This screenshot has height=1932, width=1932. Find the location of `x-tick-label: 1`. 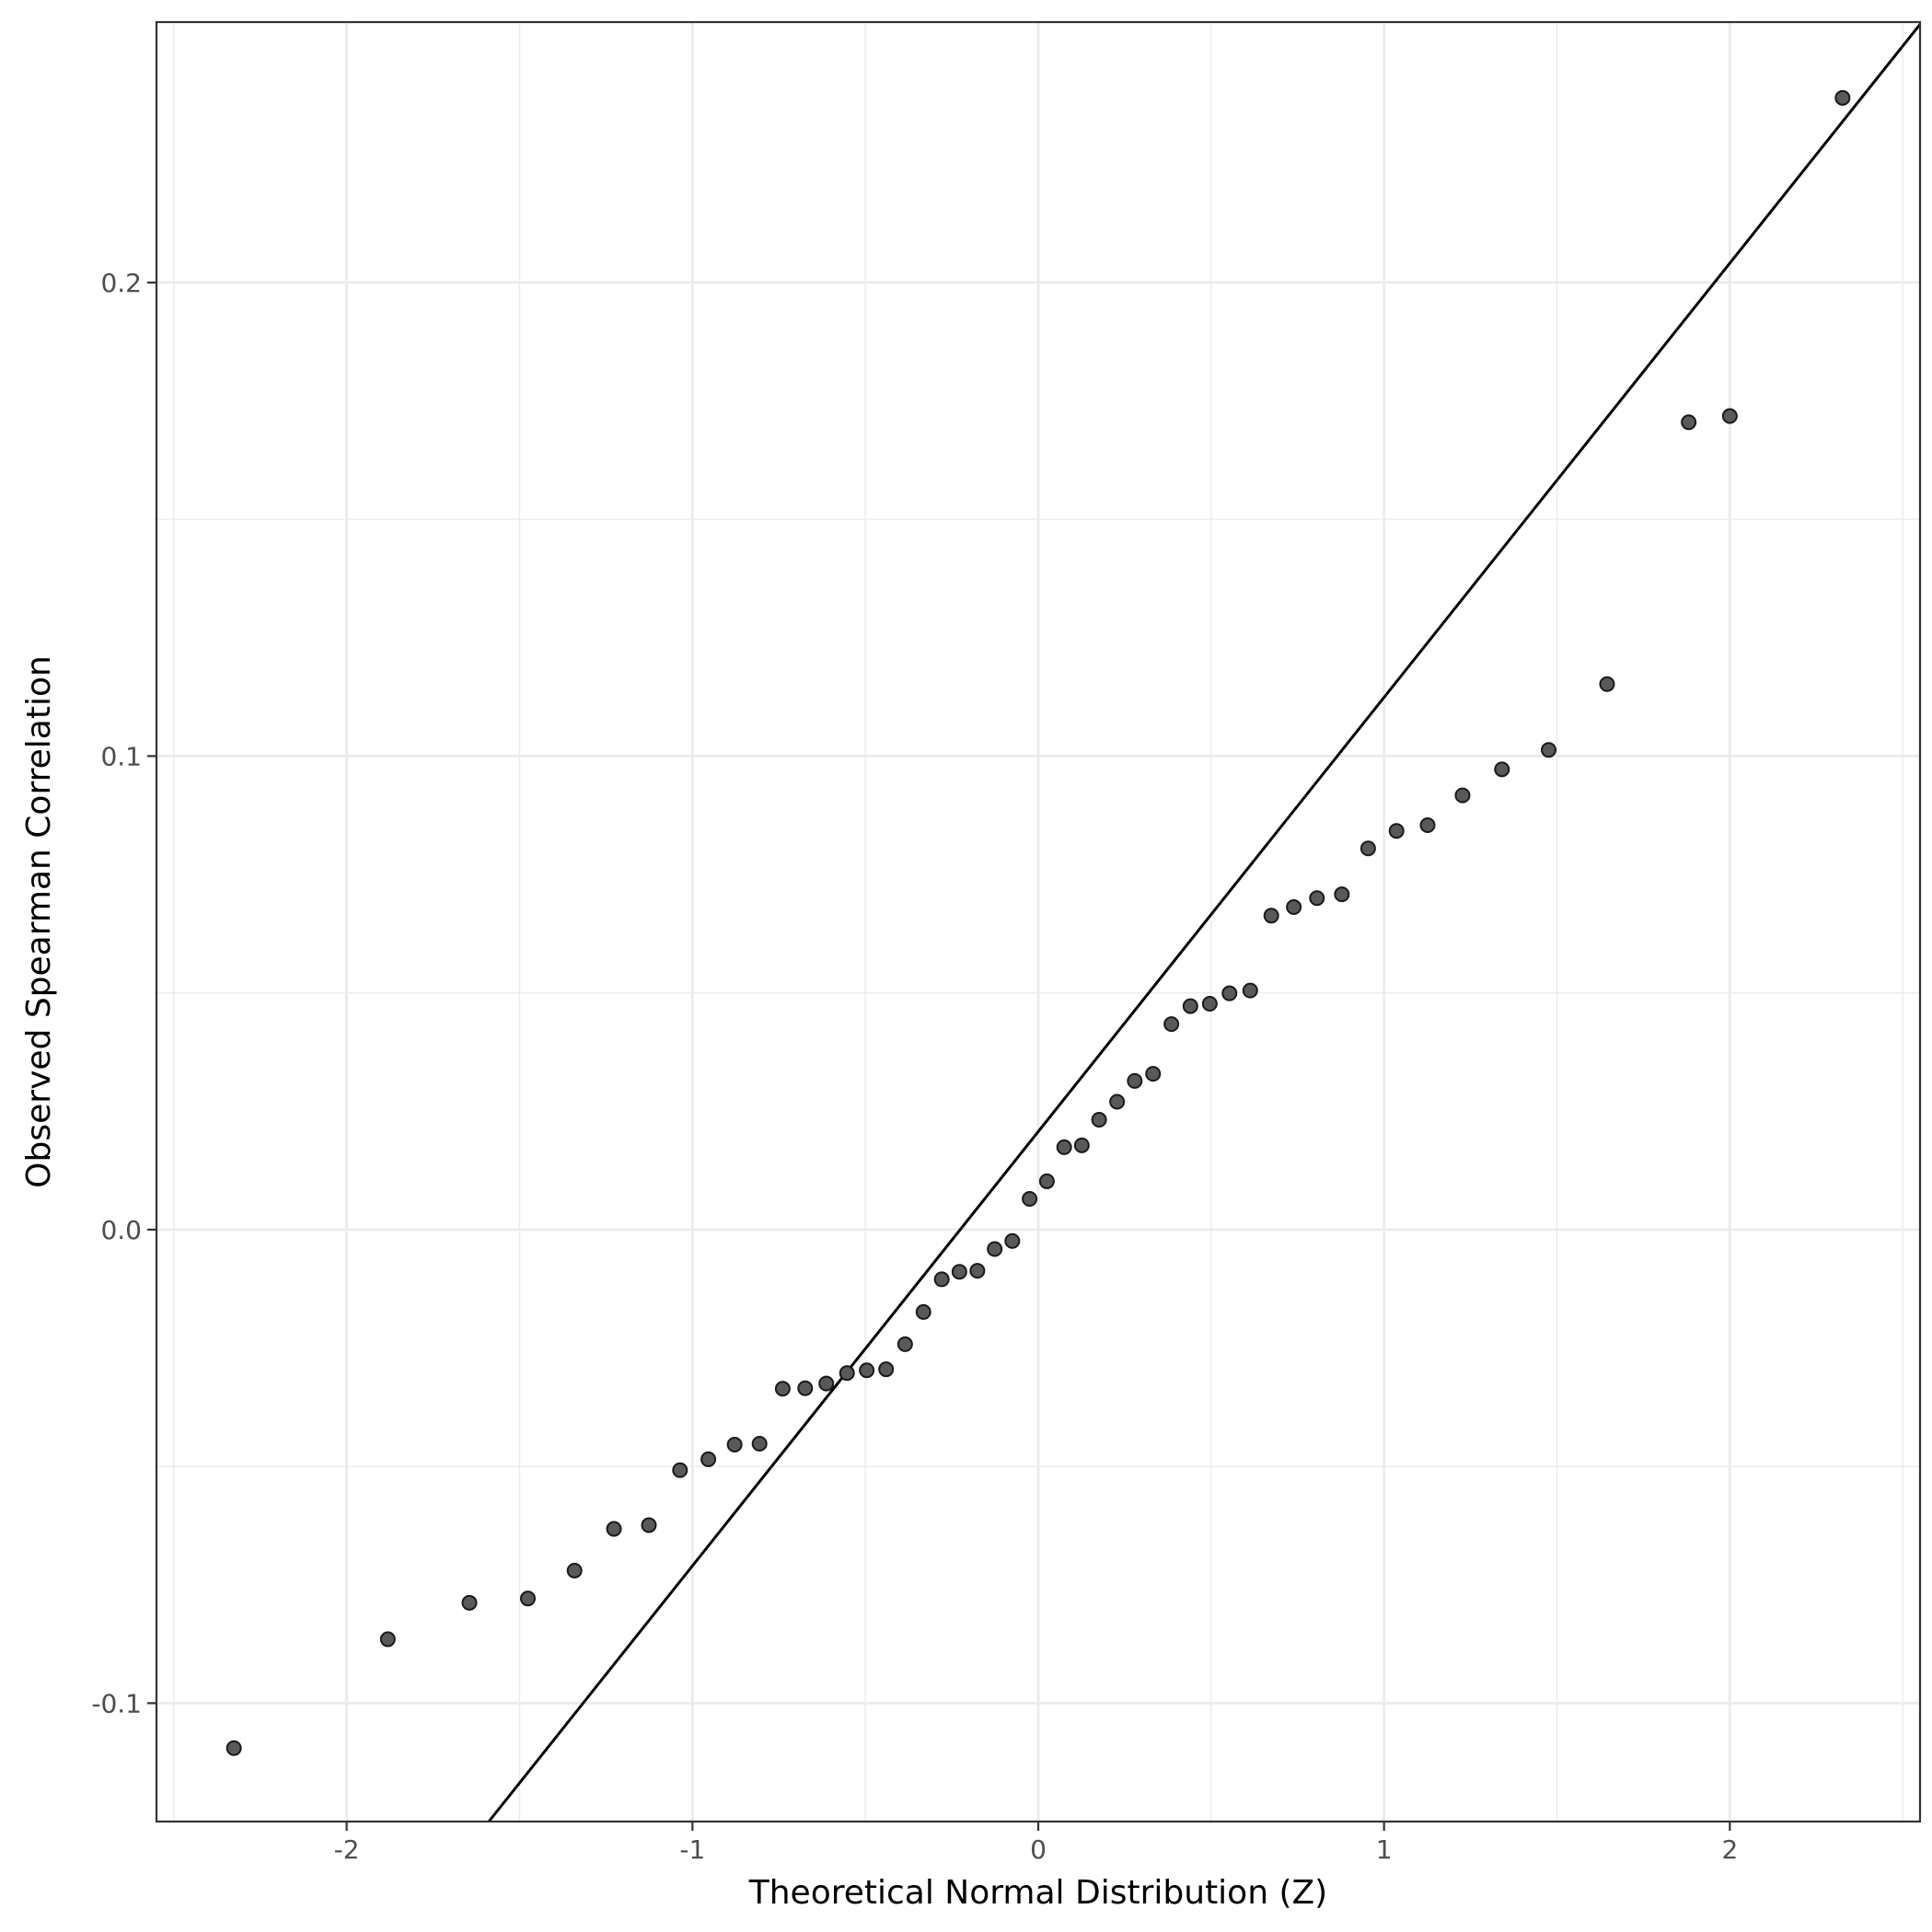

x-tick-label: 1 is located at coordinates (1385, 1850).